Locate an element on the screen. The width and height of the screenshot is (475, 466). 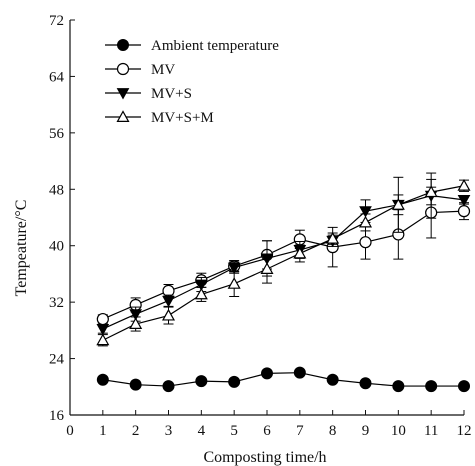
x-axis-title: Composting time/h is located at coordinates (264, 457).